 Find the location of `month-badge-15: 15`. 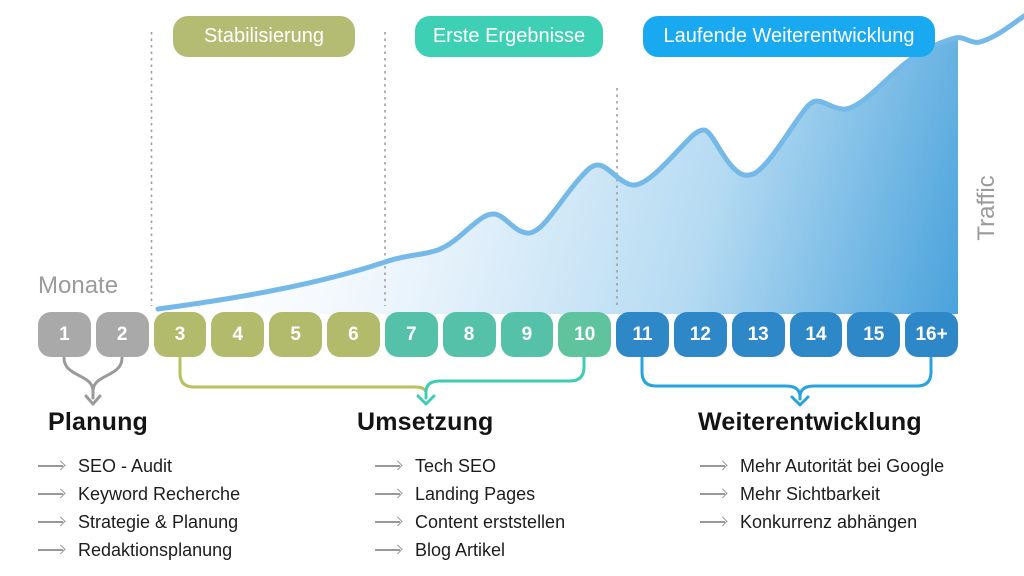

month-badge-15: 15 is located at coordinates (874, 334).